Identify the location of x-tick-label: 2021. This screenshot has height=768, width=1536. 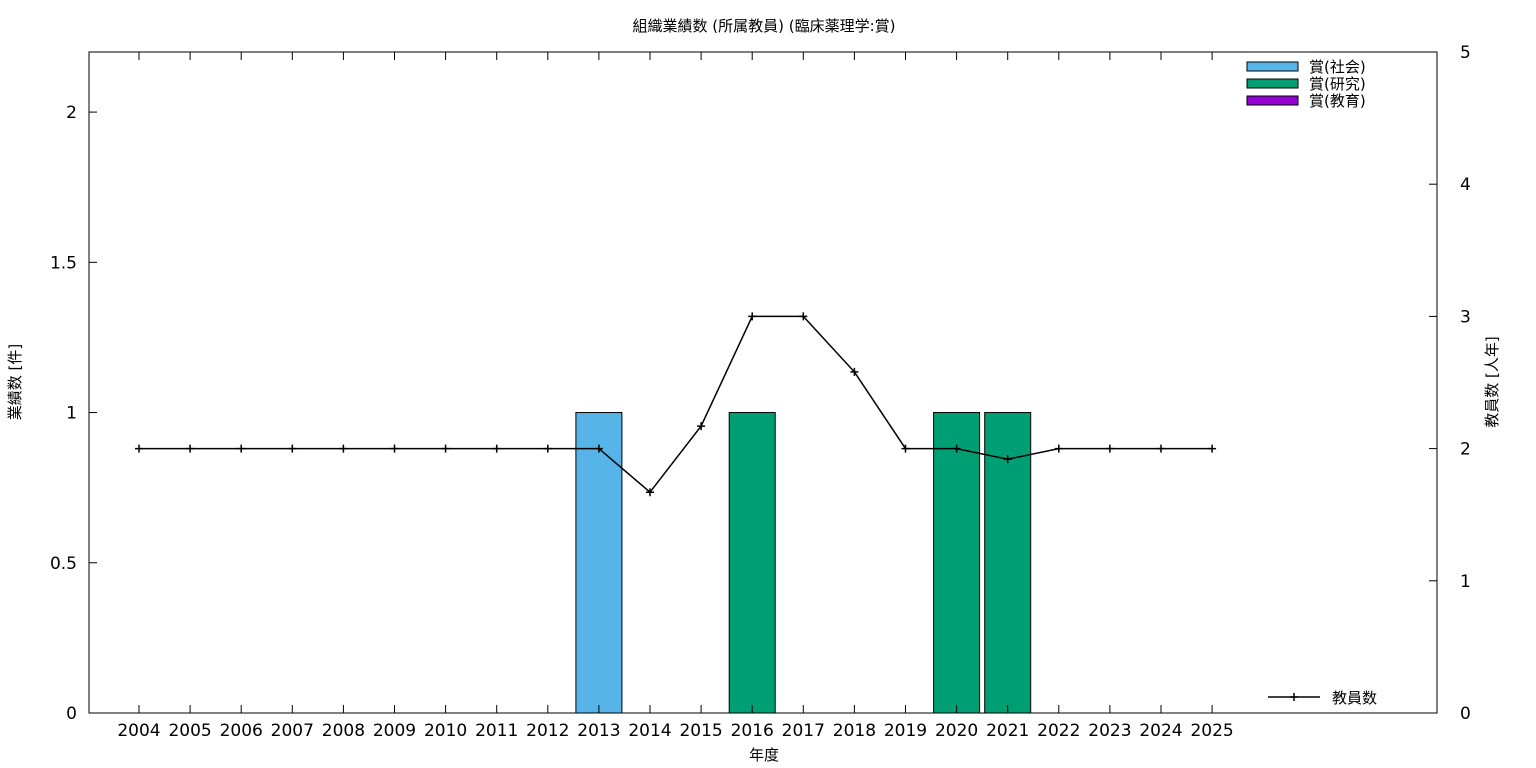
(1007, 731).